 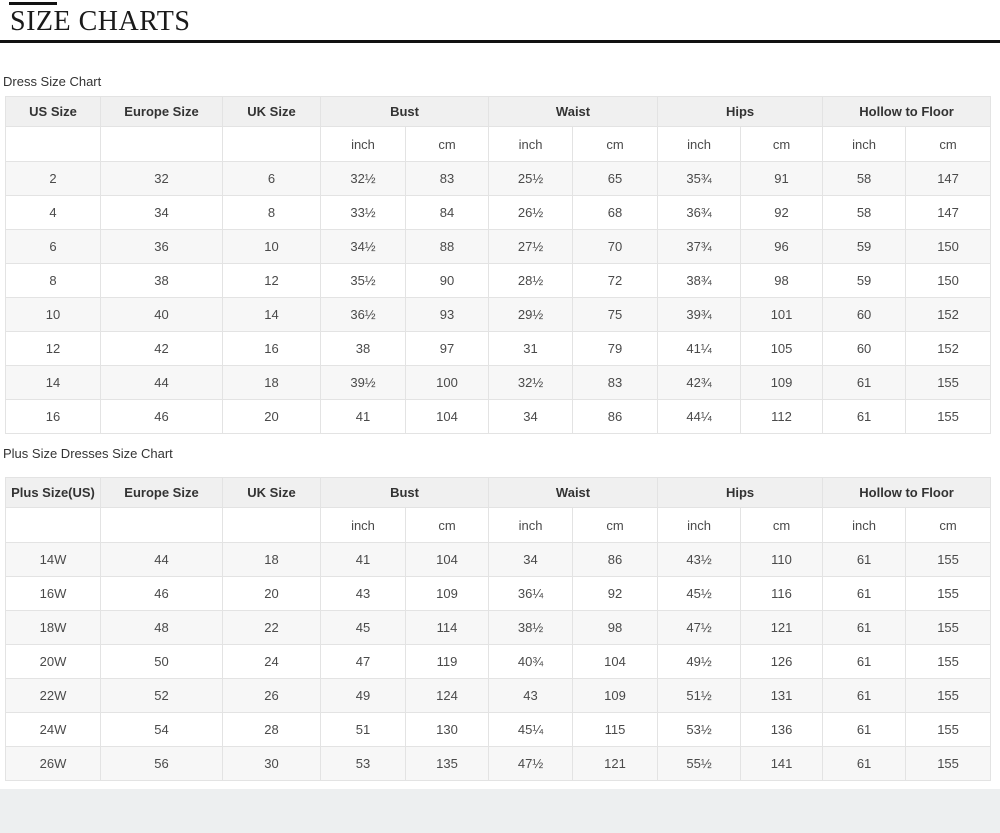 I want to click on value-cell: 40, so click(x=161, y=314).